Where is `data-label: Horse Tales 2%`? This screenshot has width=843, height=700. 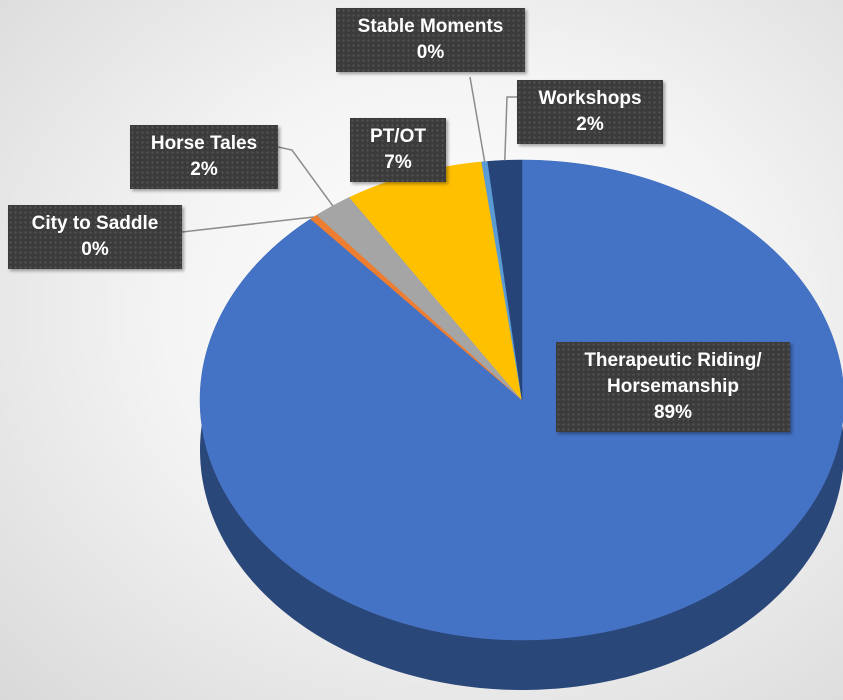
data-label: Horse Tales 2% is located at coordinates (204, 157).